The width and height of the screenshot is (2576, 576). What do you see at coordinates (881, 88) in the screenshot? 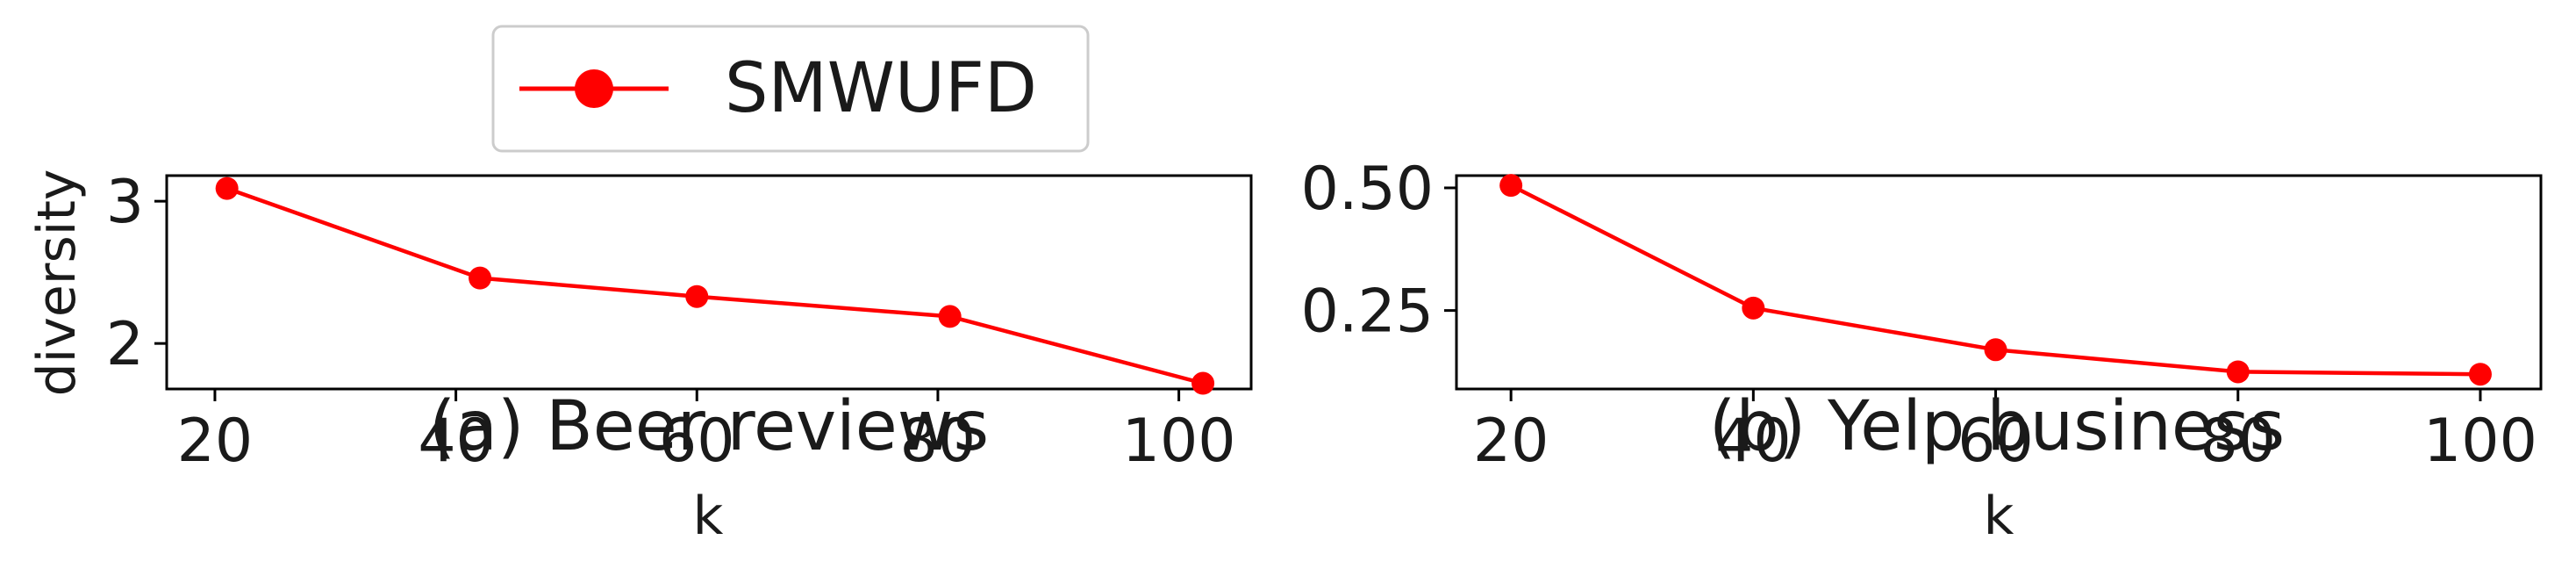
I see `legend-label: SMWUFD` at bounding box center [881, 88].